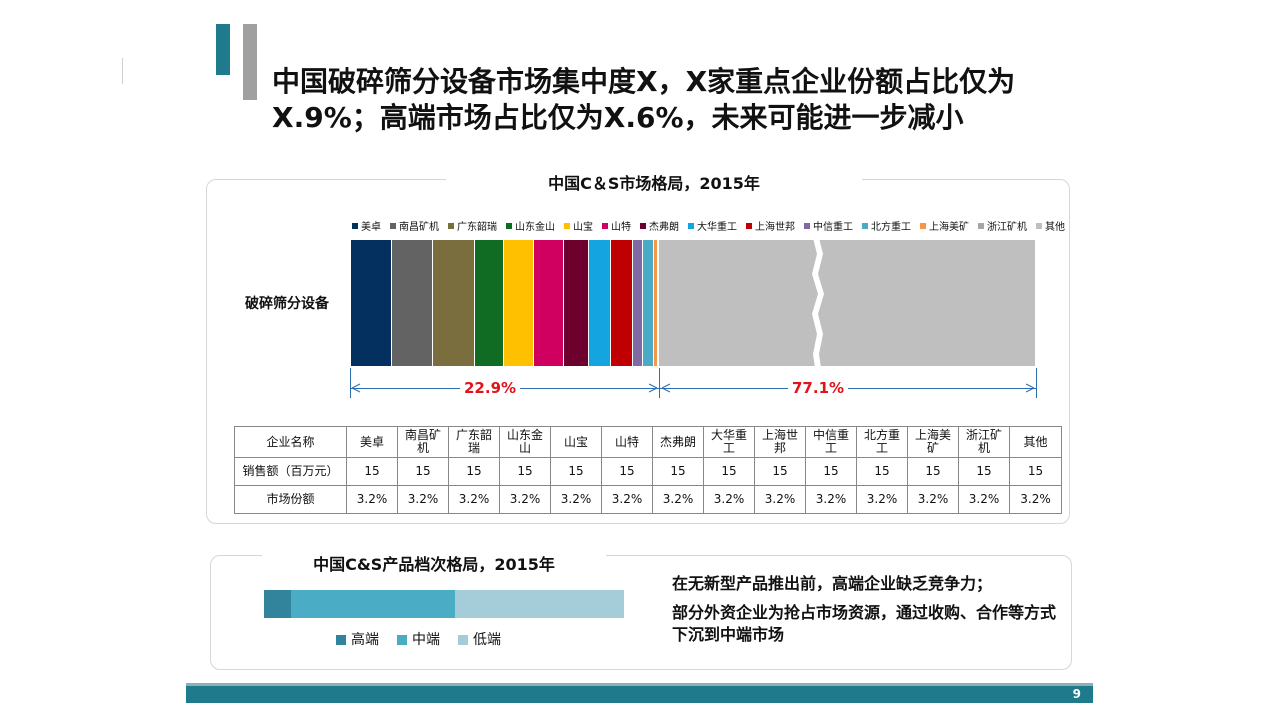 This screenshot has height=720, width=1280. I want to click on table-cell: 美卓, so click(372, 442).